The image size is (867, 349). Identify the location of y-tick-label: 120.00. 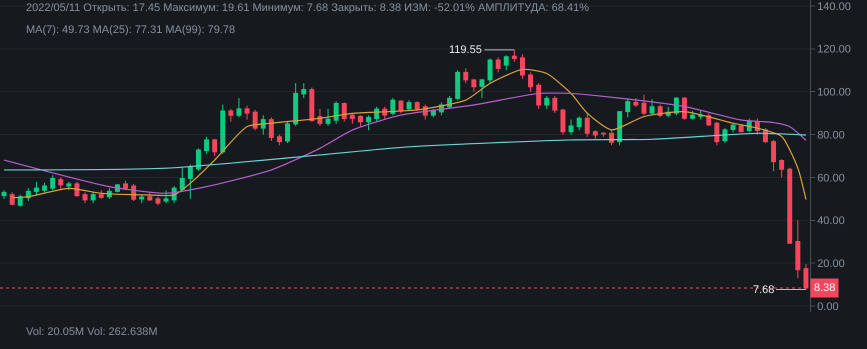
(834, 50).